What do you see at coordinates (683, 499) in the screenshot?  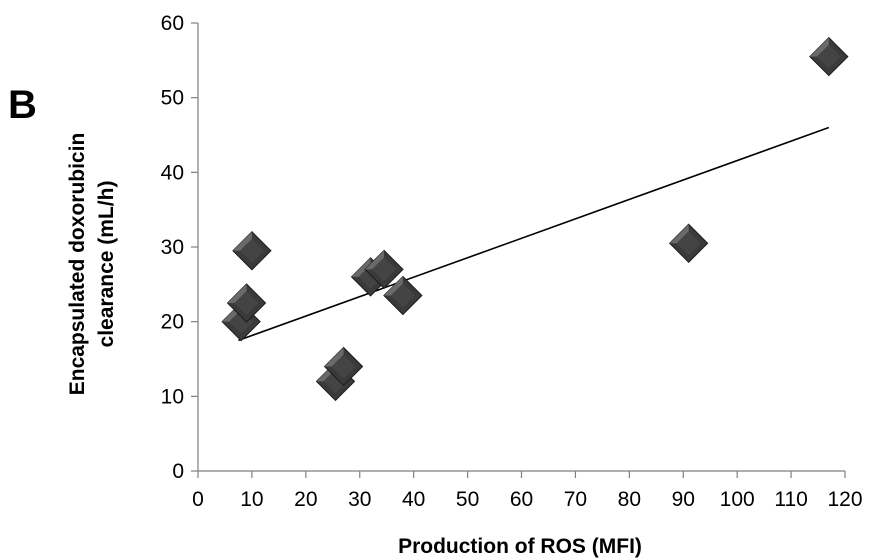 I see `x-tick-label: 90` at bounding box center [683, 499].